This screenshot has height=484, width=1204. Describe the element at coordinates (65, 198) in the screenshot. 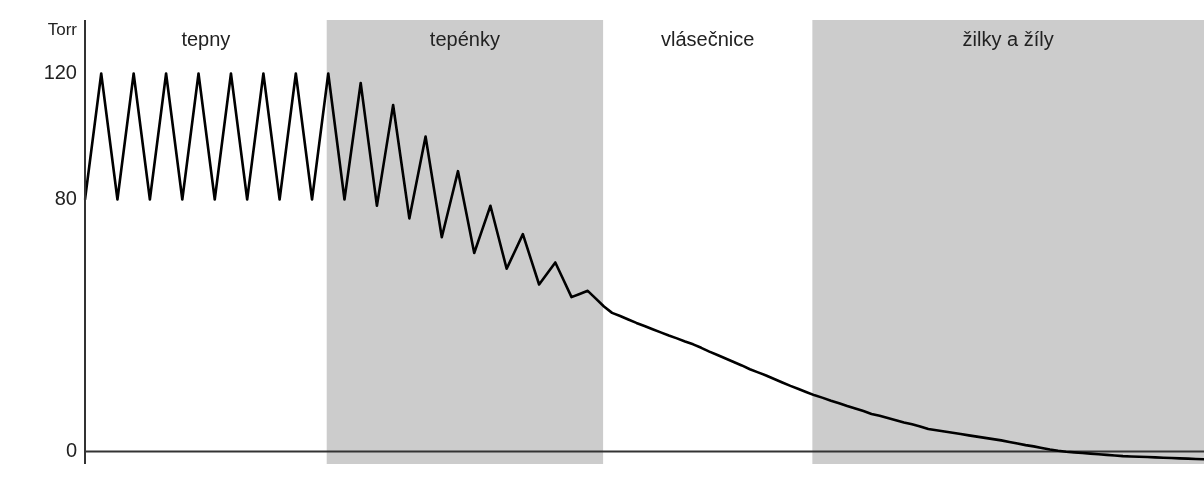

I see `y-tick-label: 80` at that location.